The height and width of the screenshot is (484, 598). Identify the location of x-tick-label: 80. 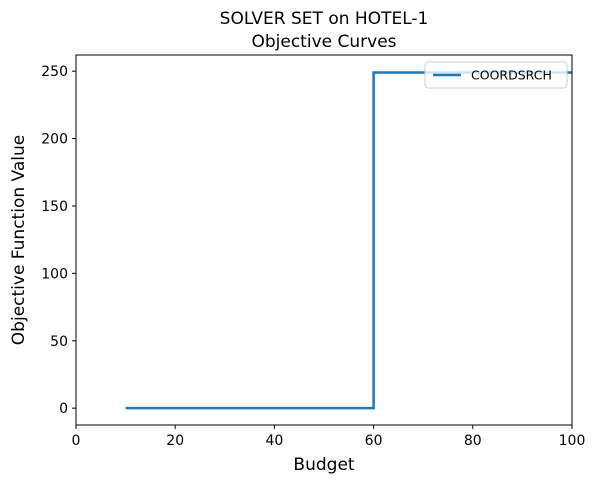
(473, 441).